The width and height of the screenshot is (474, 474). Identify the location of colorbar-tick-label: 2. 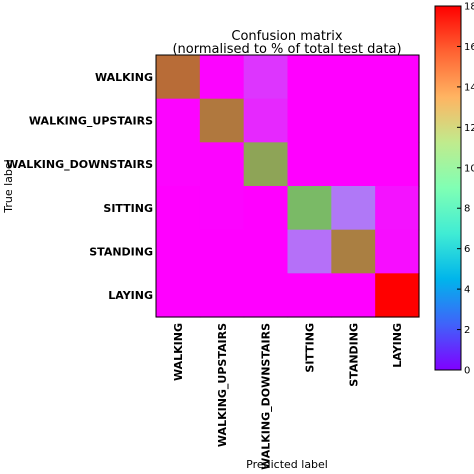
(467, 330).